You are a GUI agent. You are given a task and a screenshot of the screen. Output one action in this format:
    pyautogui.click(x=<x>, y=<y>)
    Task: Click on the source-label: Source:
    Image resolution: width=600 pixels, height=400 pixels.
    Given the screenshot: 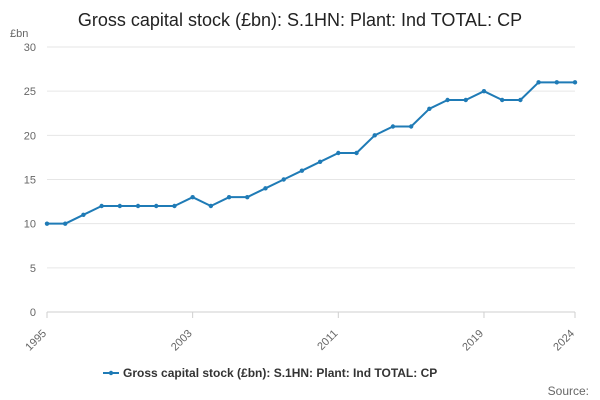 What is the action you would take?
    pyautogui.click(x=568, y=391)
    